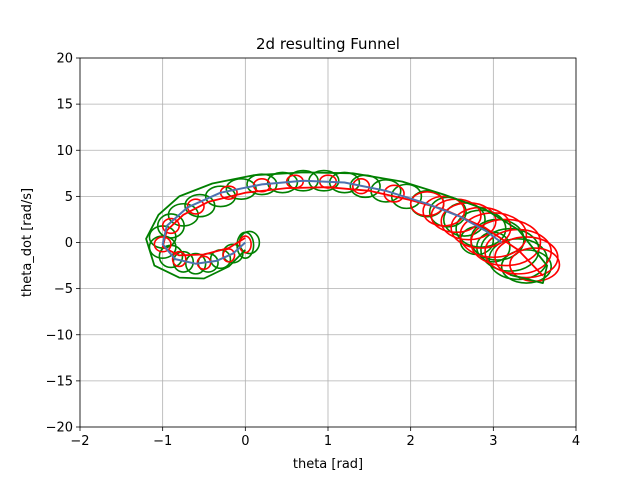 The height and width of the screenshot is (480, 640). Describe the element at coordinates (64, 105) in the screenshot. I see `y-tick-label: 15` at that location.